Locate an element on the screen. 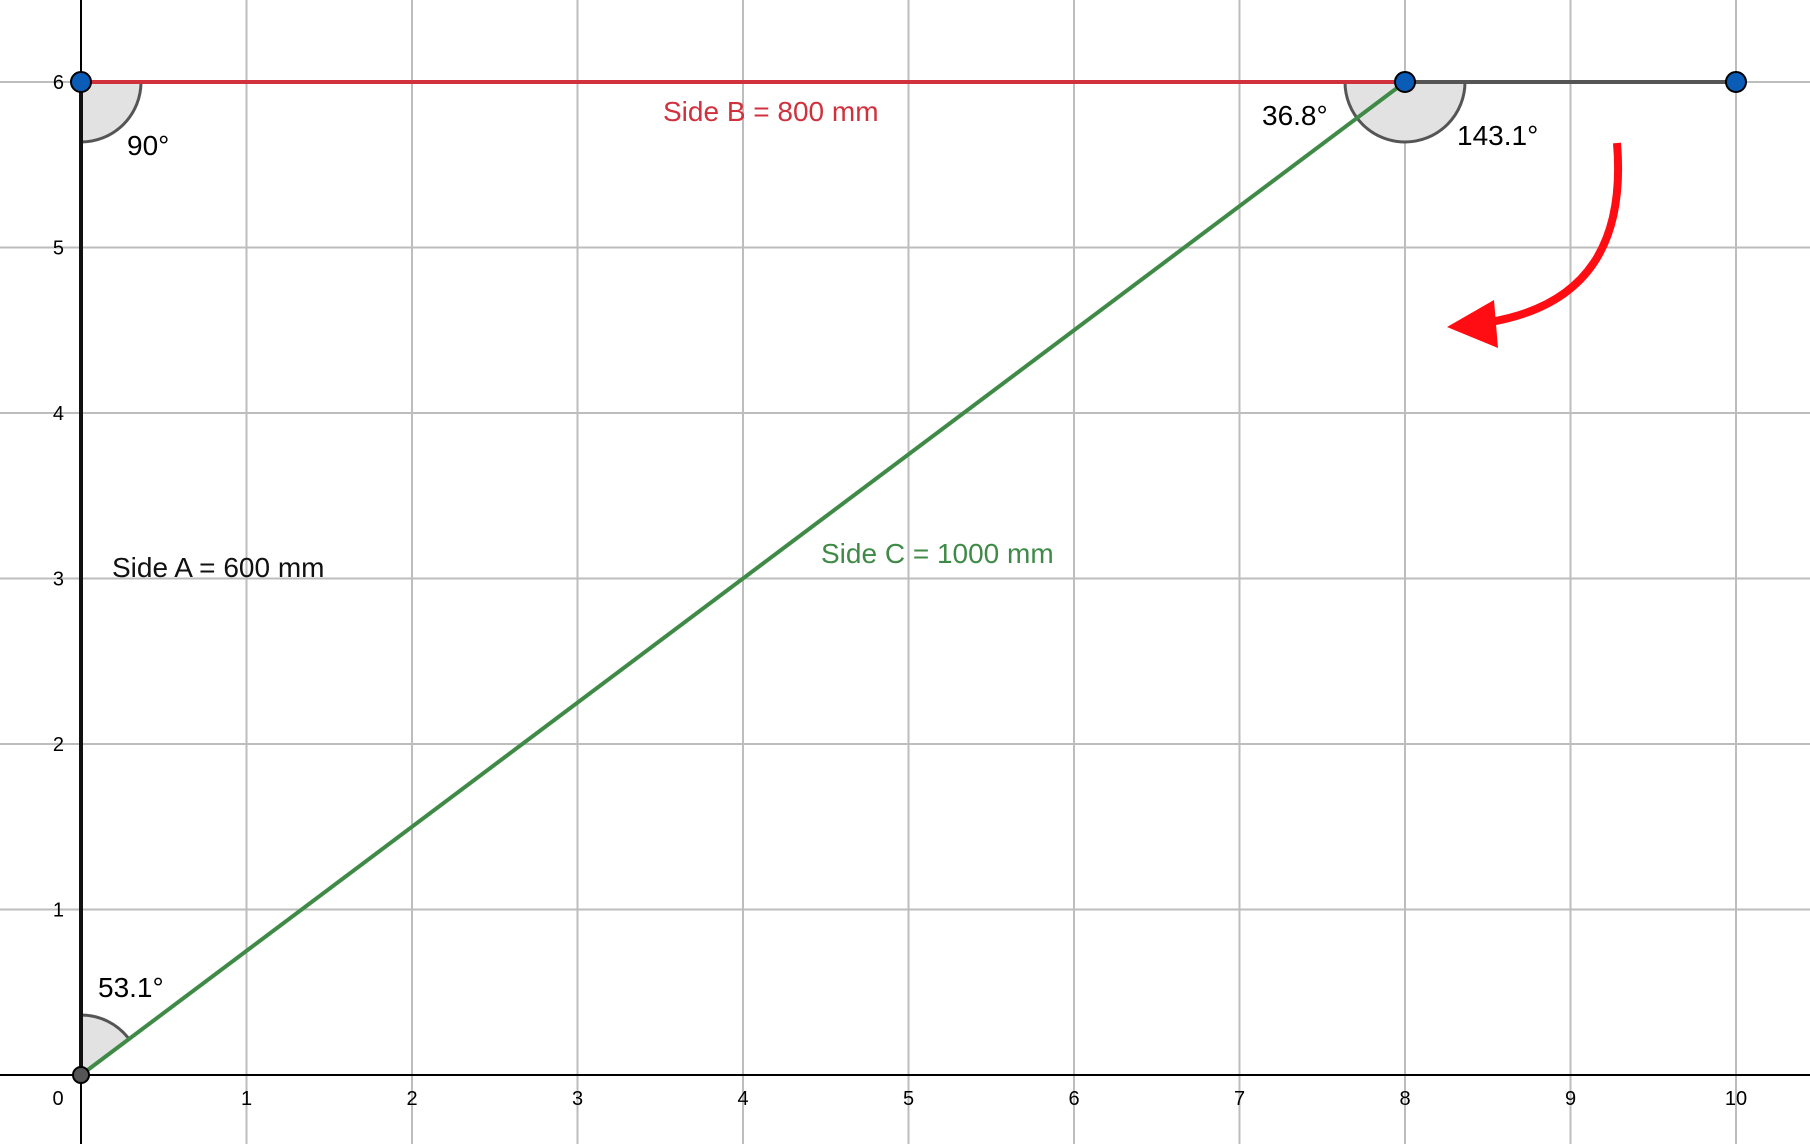 The width and height of the screenshot is (1810, 1144). x-tick-label: 4 is located at coordinates (742, 1099).